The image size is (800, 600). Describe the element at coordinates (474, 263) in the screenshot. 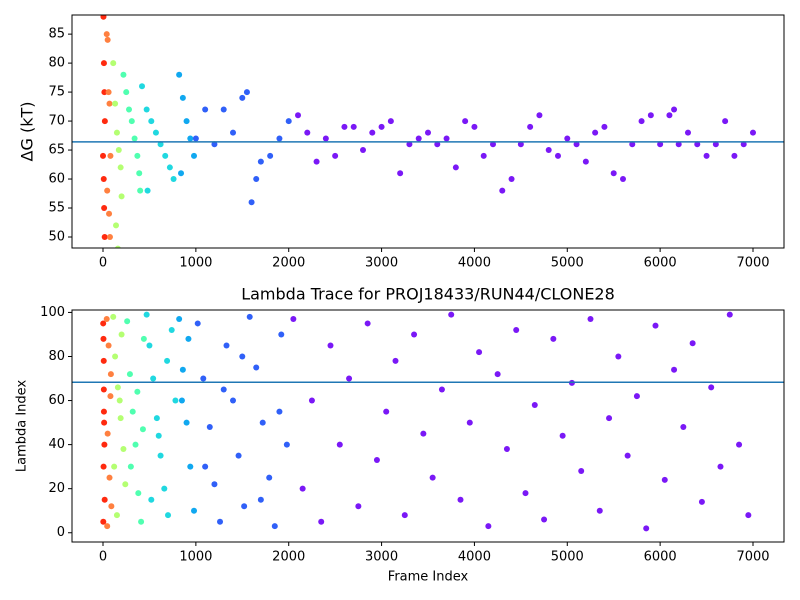

I see `x-tick-label: 4000` at that location.